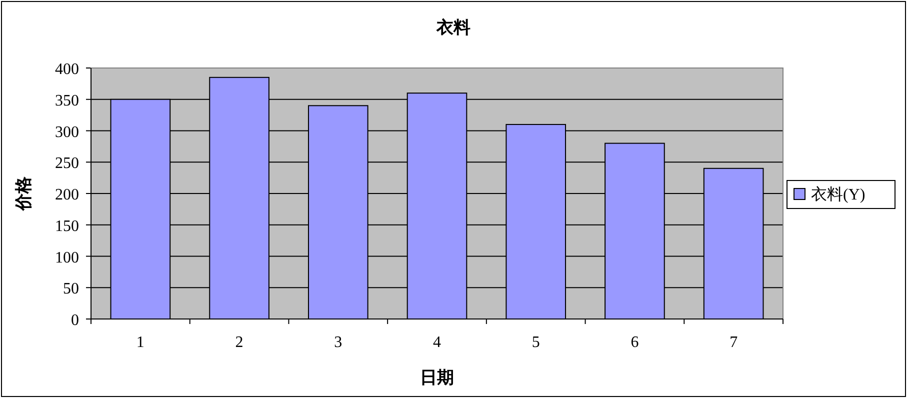  Describe the element at coordinates (67, 195) in the screenshot. I see `y-tick-label: 200` at that location.